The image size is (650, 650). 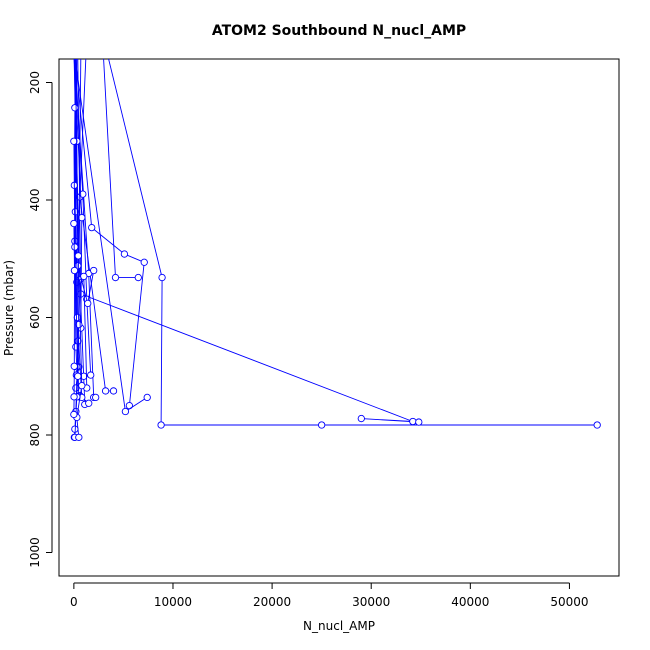 What do you see at coordinates (569, 602) in the screenshot?
I see `x-tick-label: 50000` at bounding box center [569, 602].